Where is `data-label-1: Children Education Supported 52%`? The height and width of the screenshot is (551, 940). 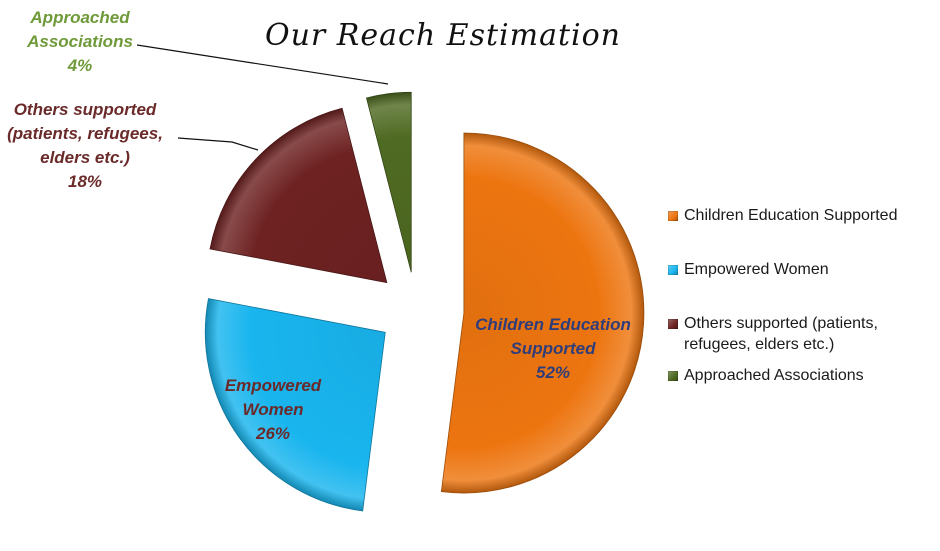
data-label-1: Children Education Supported 52% is located at coordinates (553, 348).